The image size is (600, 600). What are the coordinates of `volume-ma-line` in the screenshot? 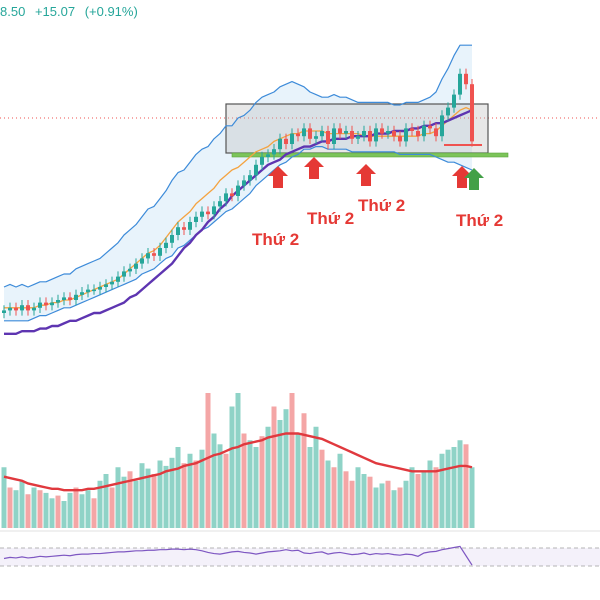 It's located at (238, 462).